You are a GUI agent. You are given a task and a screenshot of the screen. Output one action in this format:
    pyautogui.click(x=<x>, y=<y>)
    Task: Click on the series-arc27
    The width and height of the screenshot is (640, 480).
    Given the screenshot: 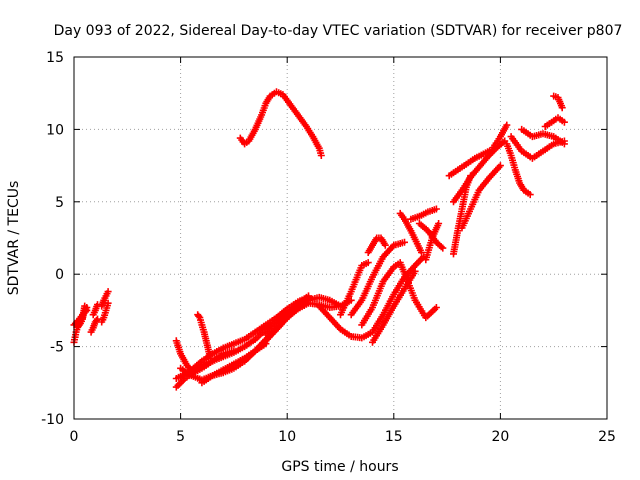 What is the action you would take?
    pyautogui.click(x=432, y=242)
    